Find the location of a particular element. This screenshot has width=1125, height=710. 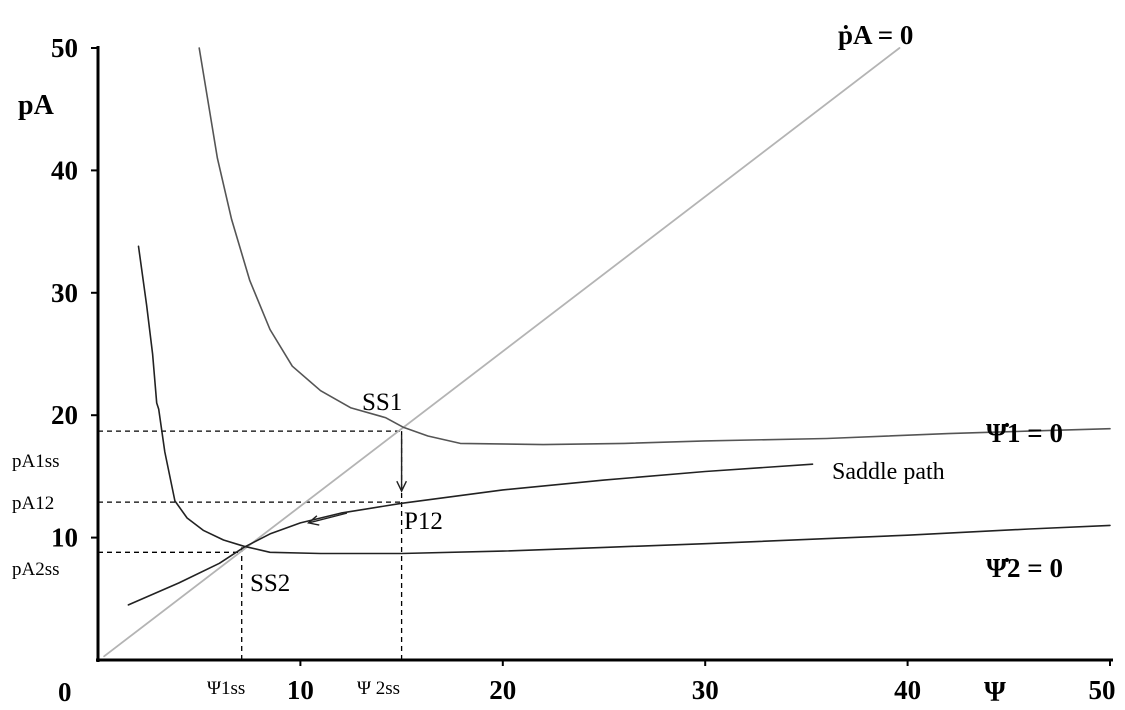

y-tick-label: 10 is located at coordinates (64, 538).